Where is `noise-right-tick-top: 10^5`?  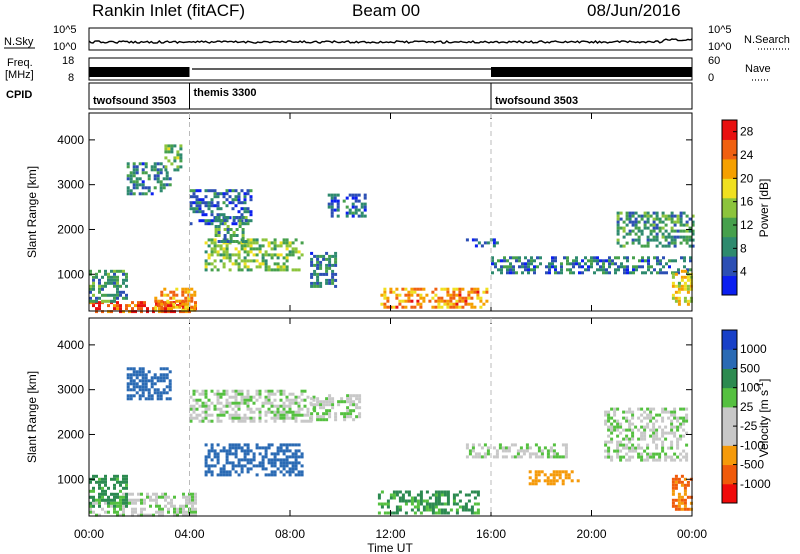 noise-right-tick-top: 10^5 is located at coordinates (720, 30).